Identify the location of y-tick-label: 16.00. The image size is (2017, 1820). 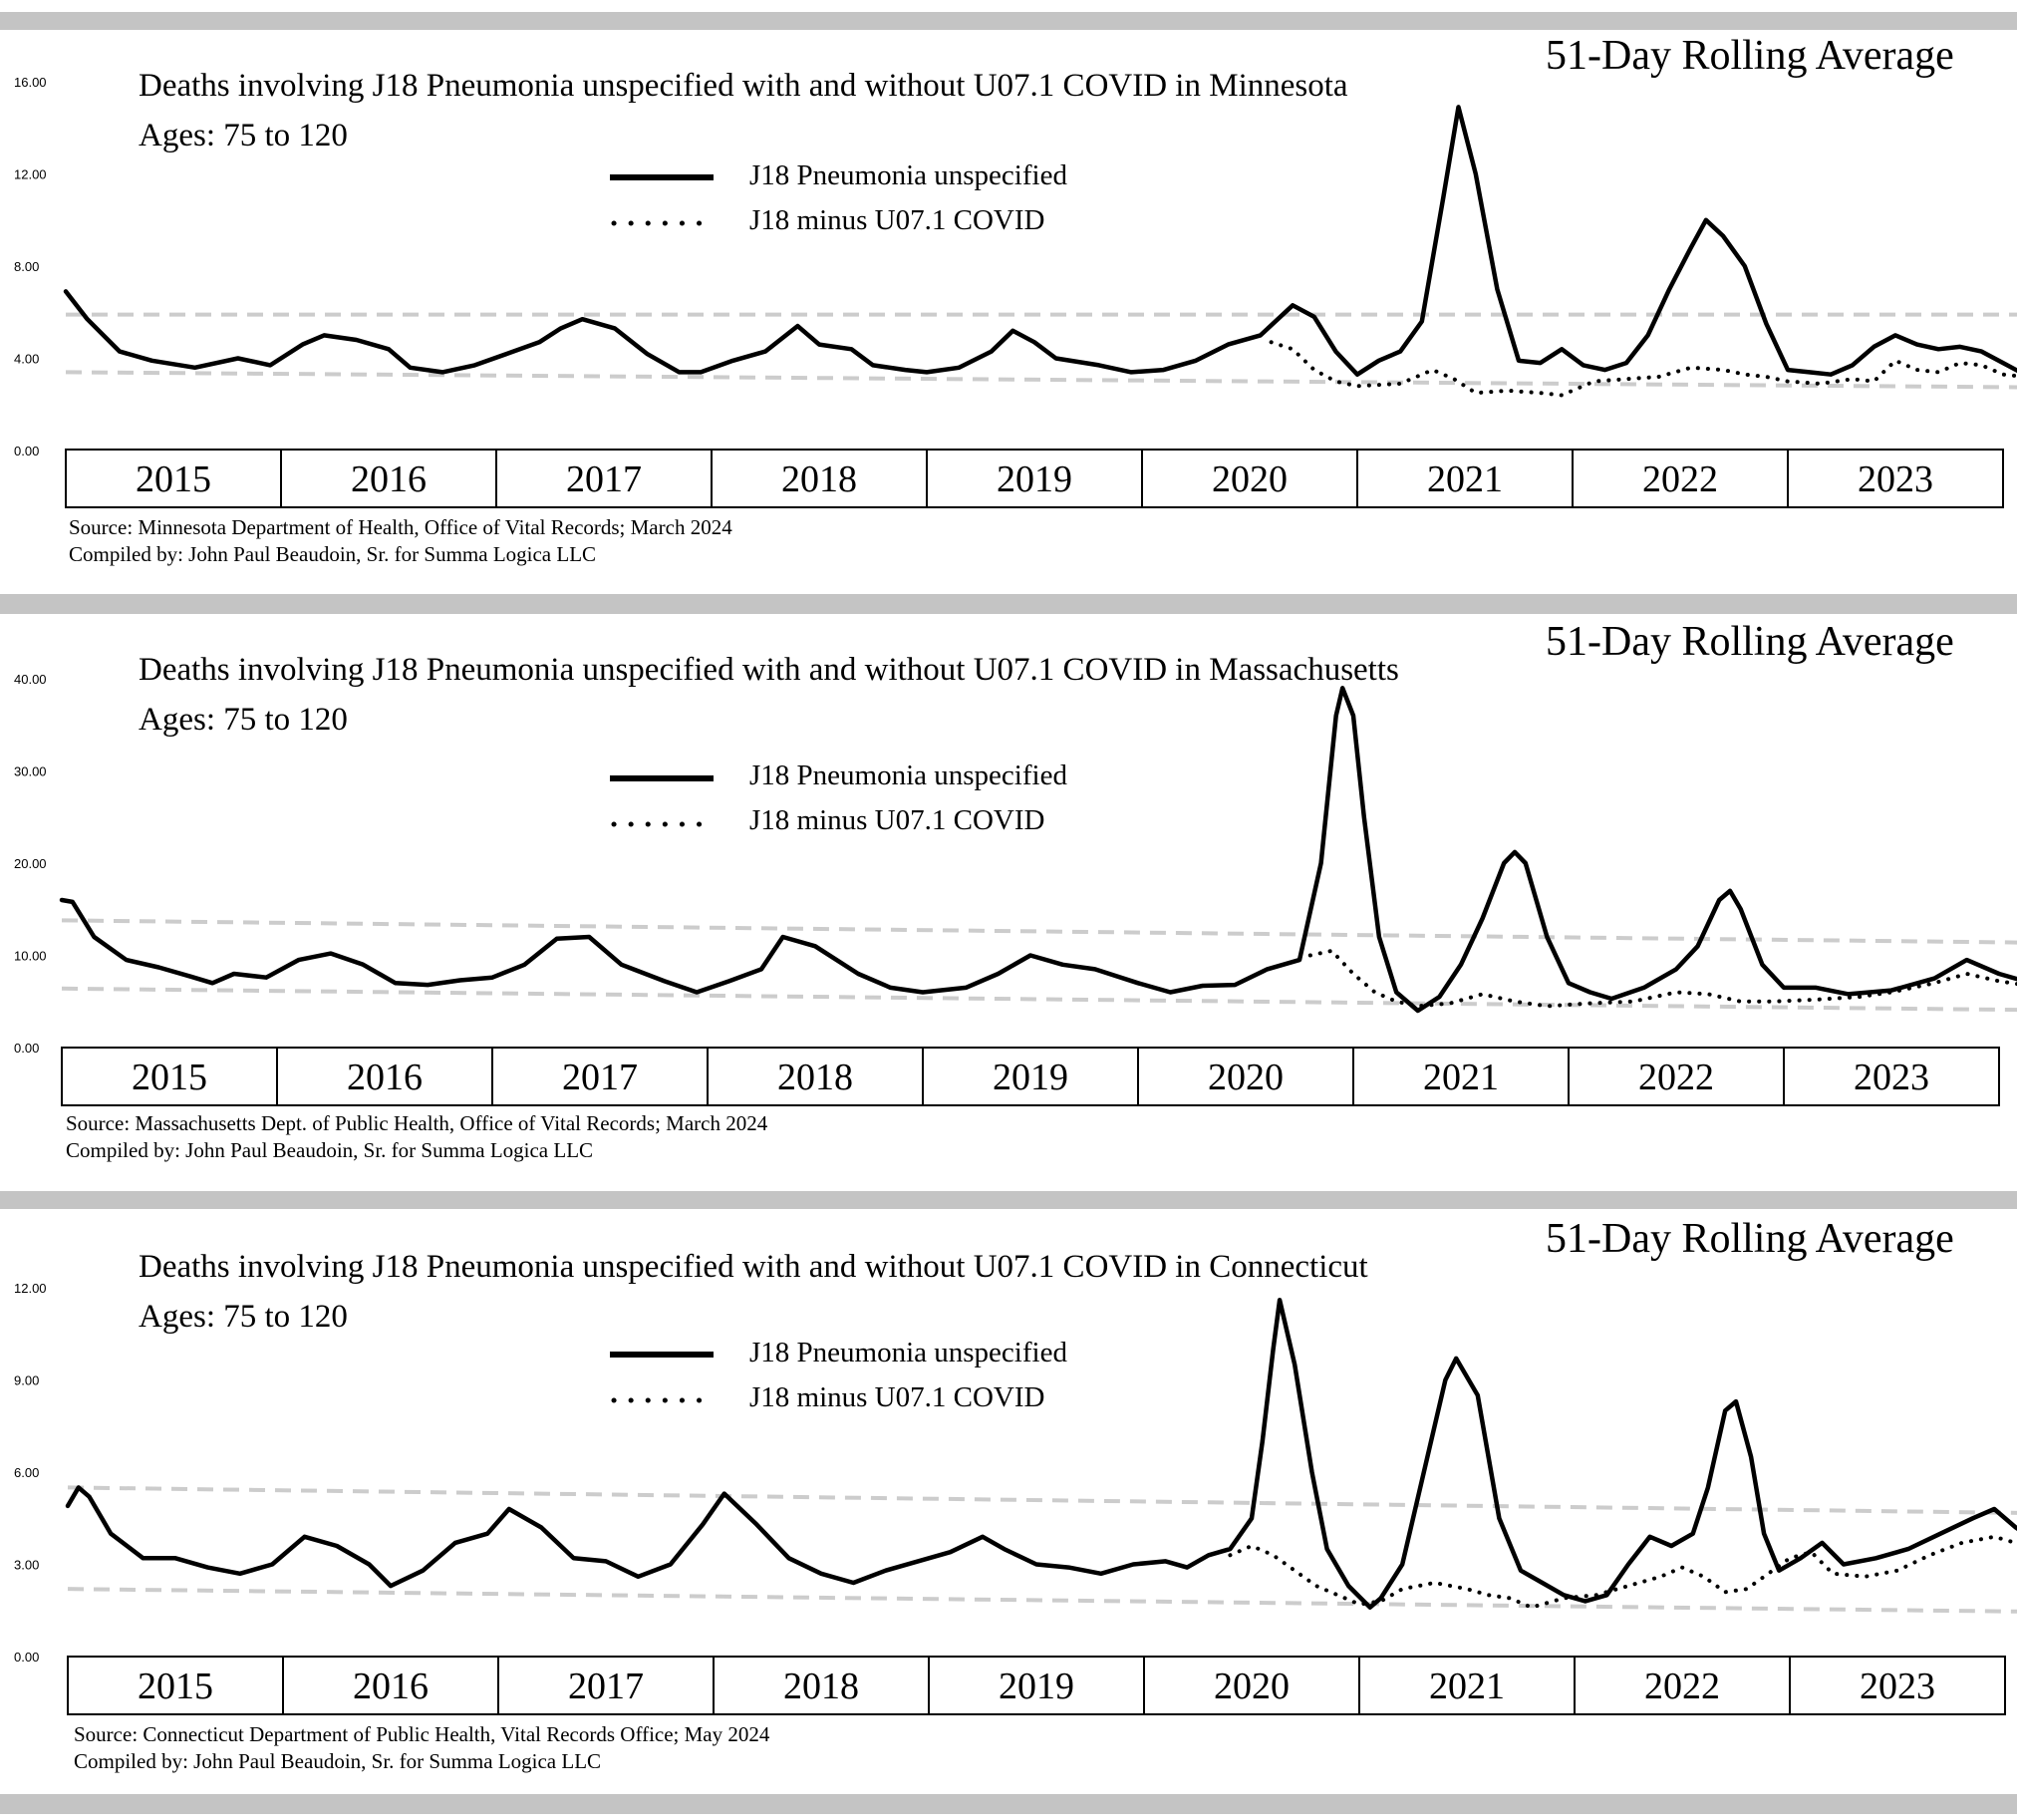
(30, 82).